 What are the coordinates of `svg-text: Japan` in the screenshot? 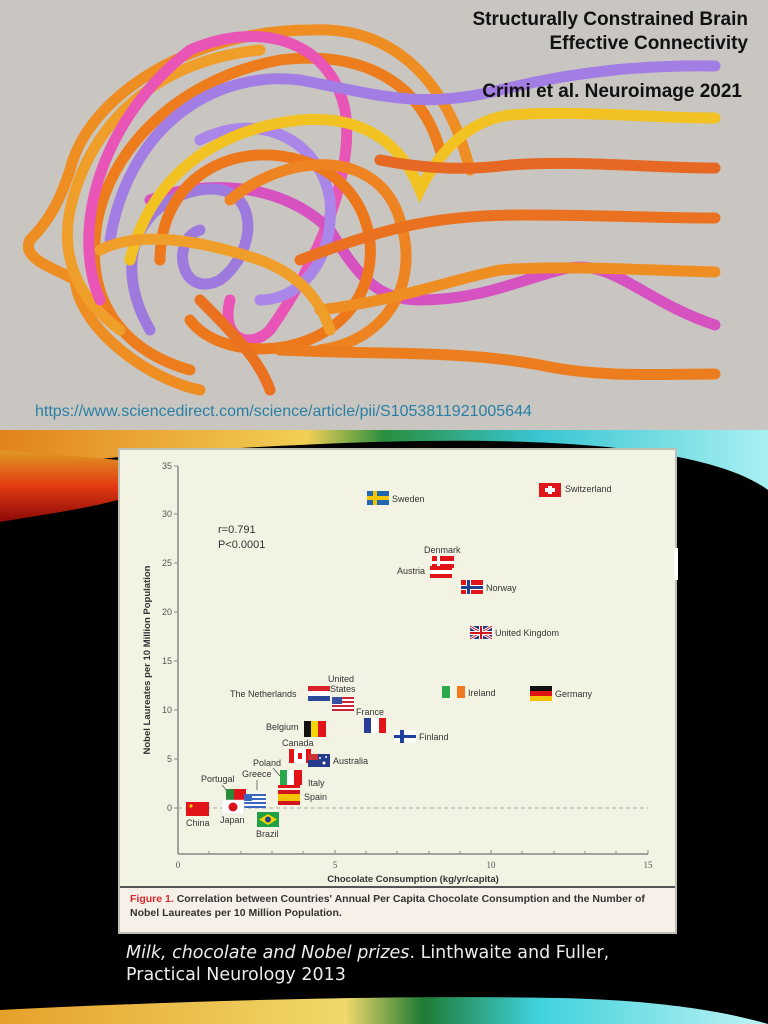 It's located at (232, 820).